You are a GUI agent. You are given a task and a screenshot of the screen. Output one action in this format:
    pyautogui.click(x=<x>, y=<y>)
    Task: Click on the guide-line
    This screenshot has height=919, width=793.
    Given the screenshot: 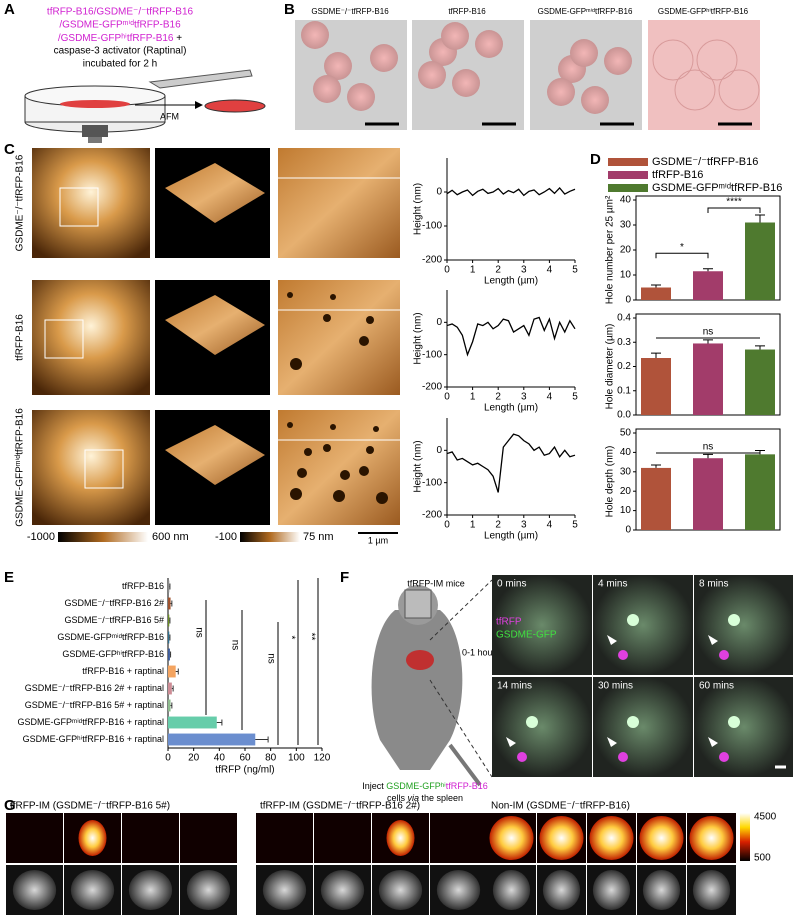 What is the action you would take?
    pyautogui.click(x=461, y=610)
    